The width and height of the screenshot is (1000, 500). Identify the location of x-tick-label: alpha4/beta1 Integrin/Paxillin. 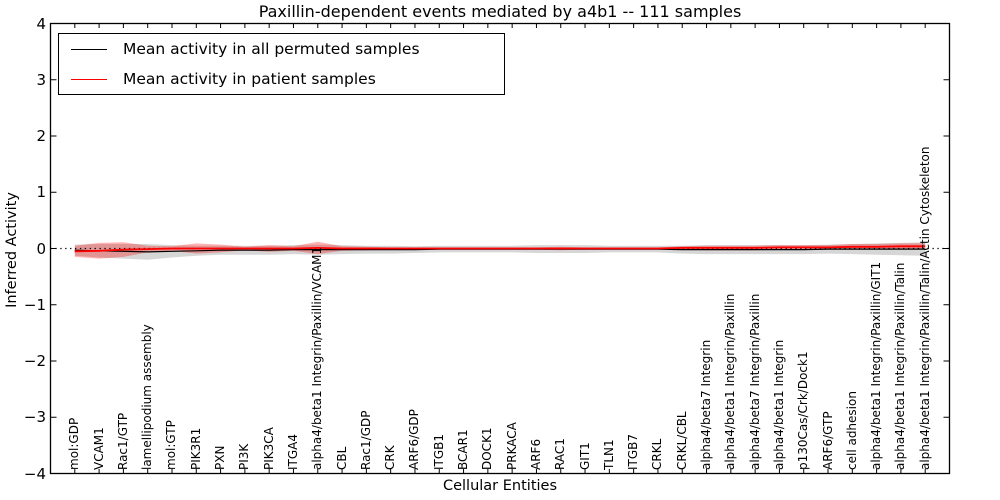
(730, 381).